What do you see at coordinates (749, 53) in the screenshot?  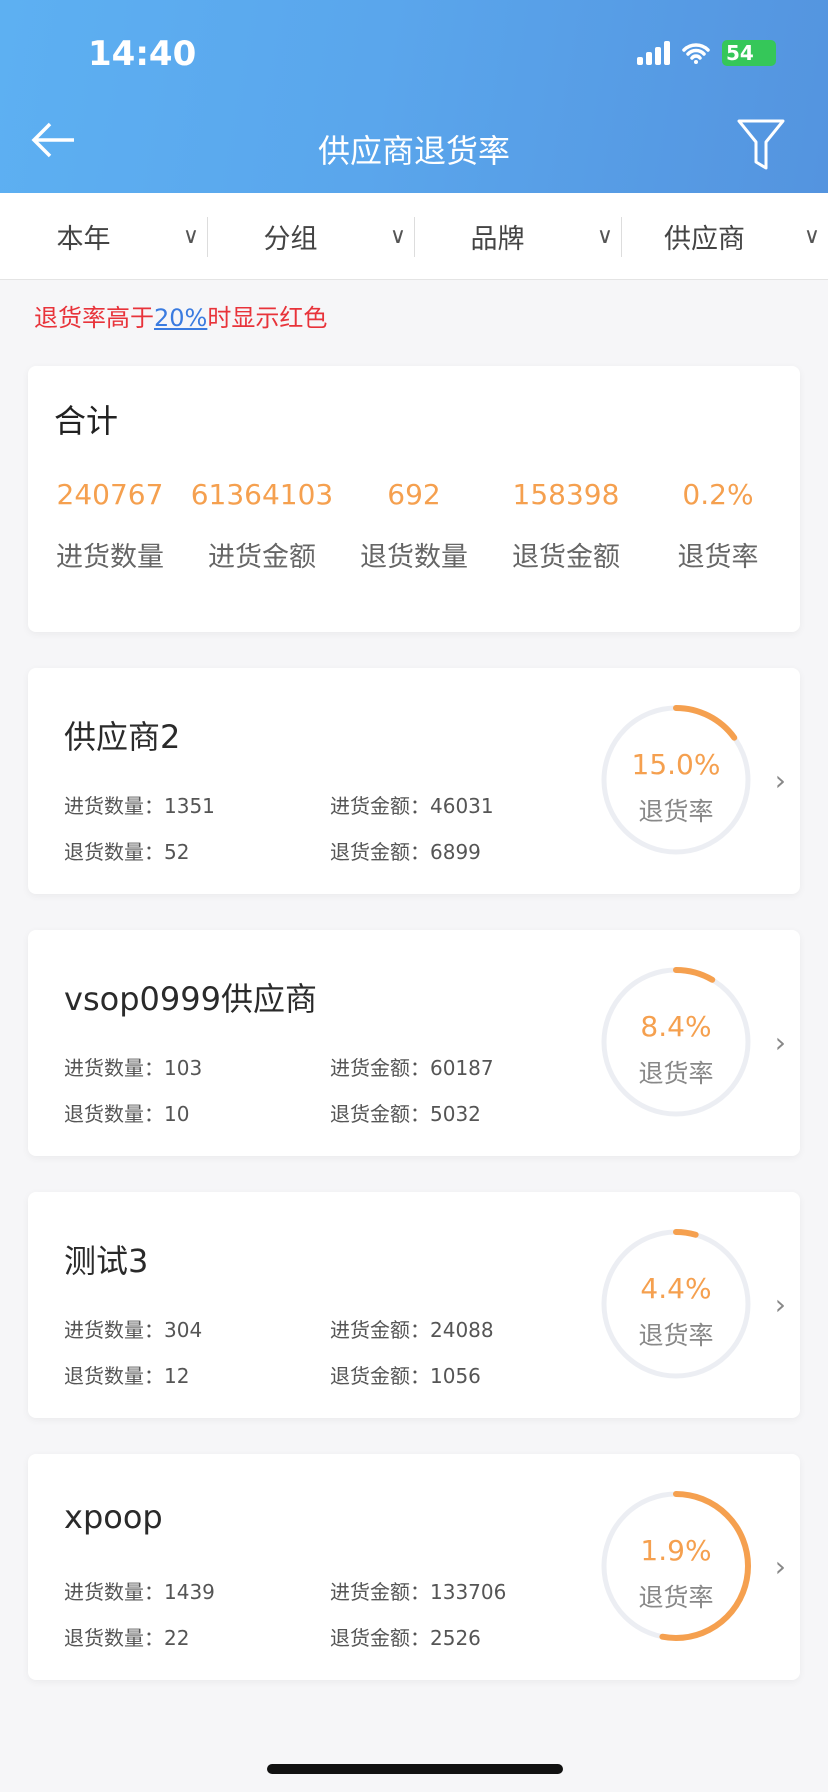 I see `battery-indicator: 54` at bounding box center [749, 53].